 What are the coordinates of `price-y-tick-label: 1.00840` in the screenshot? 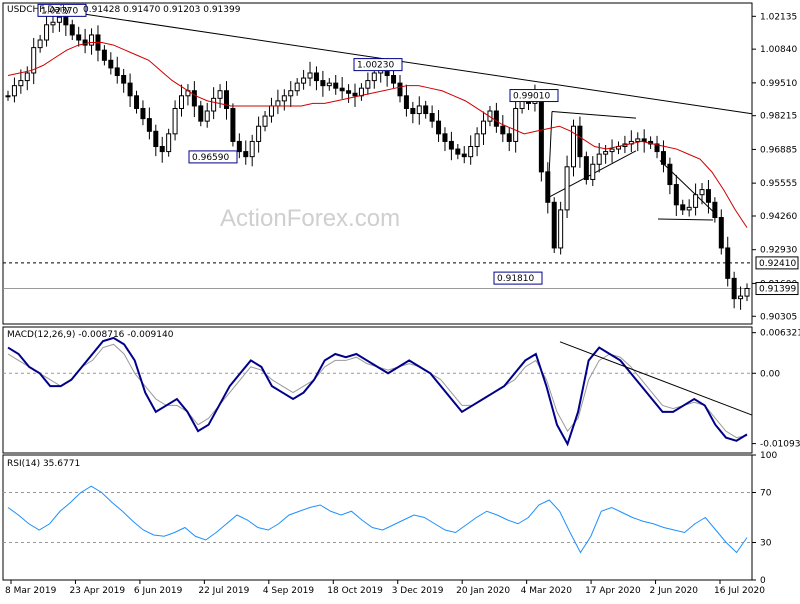 It's located at (778, 50).